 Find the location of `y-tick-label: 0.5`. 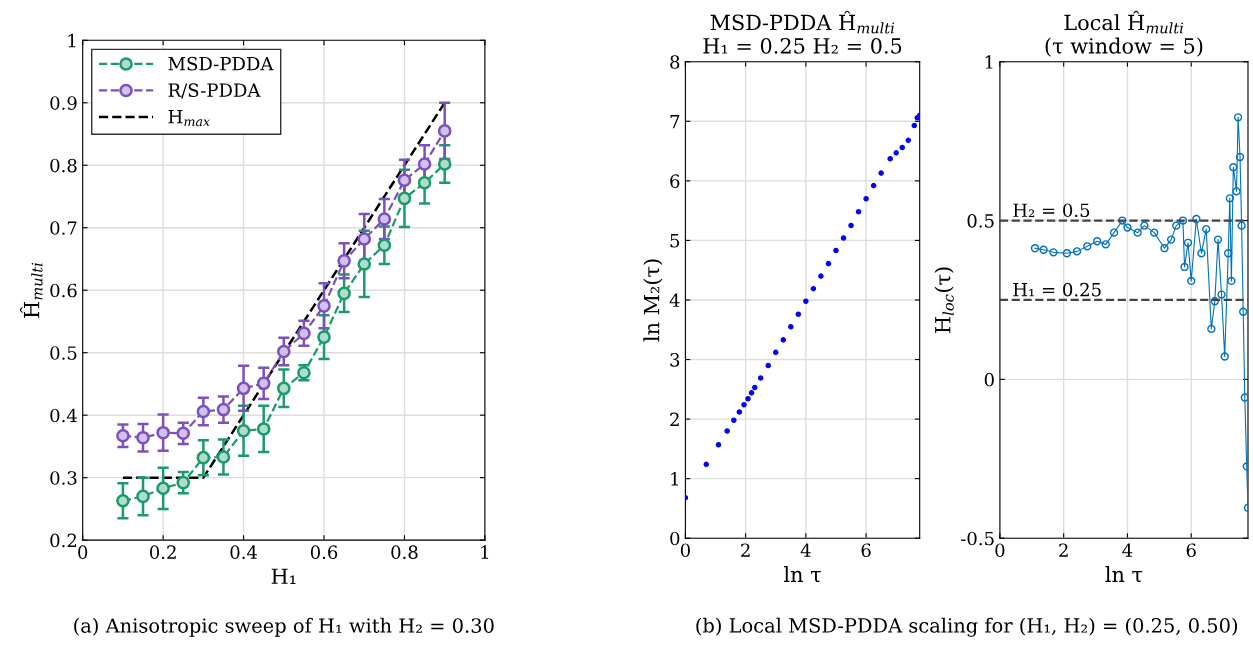

y-tick-label: 0.5 is located at coordinates (980, 221).